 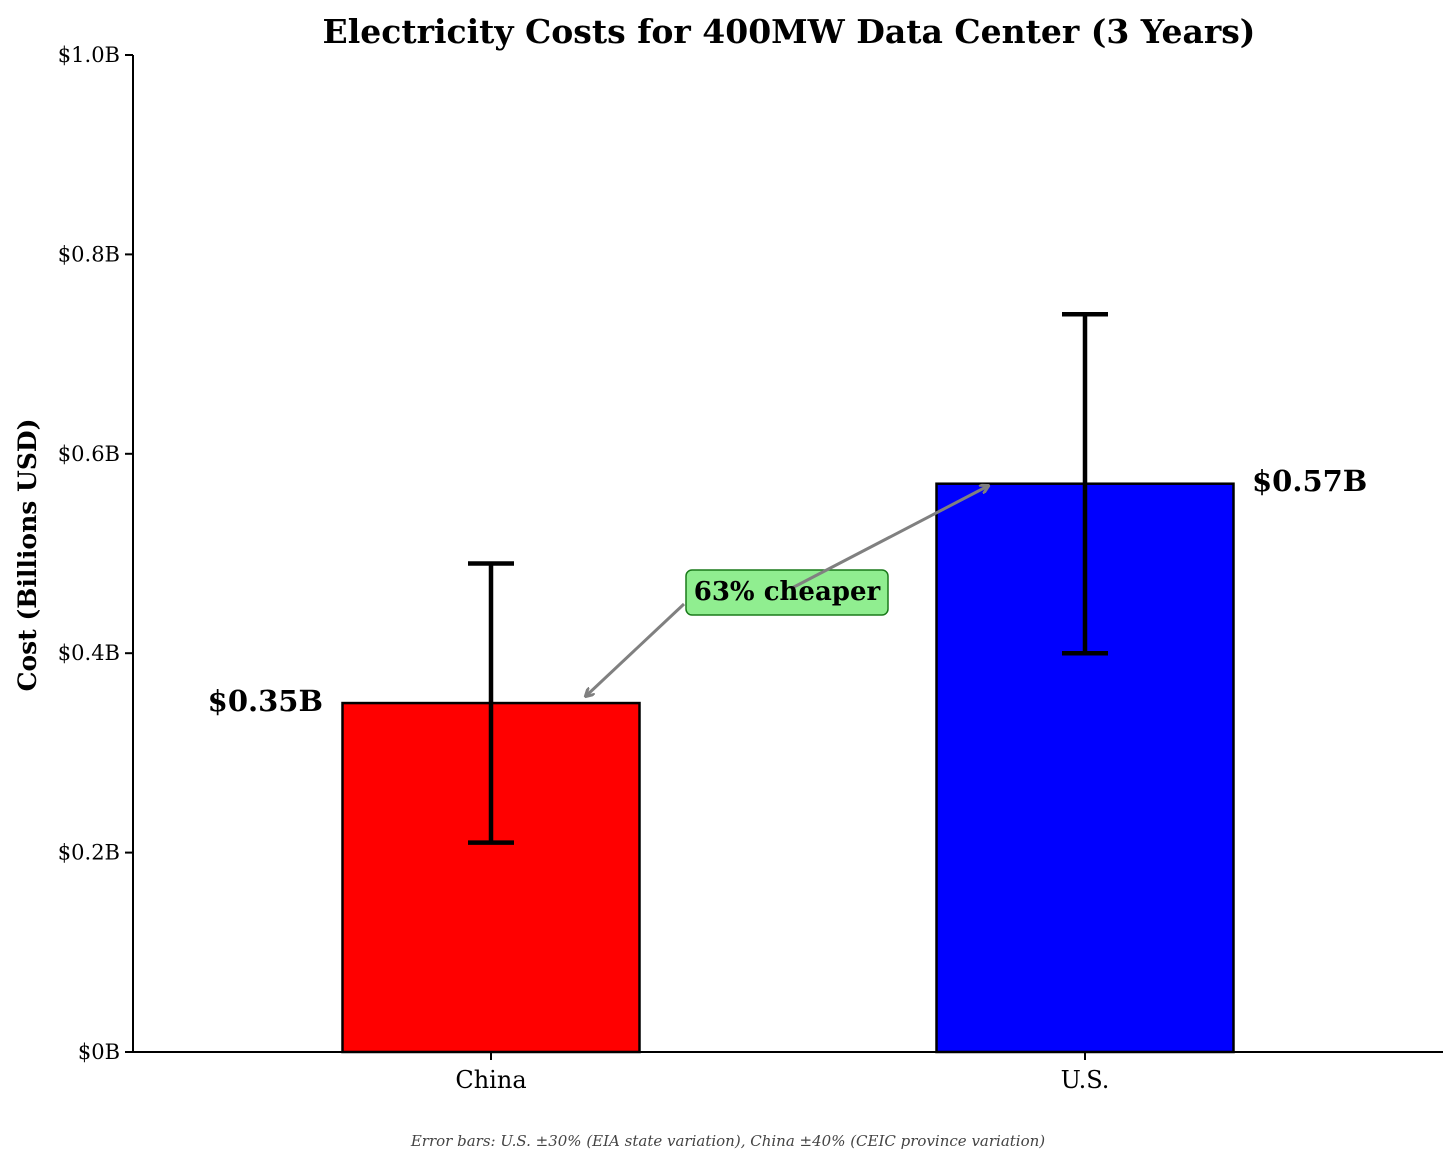 I want to click on value-label-us: $0.57B, so click(x=1309, y=481).